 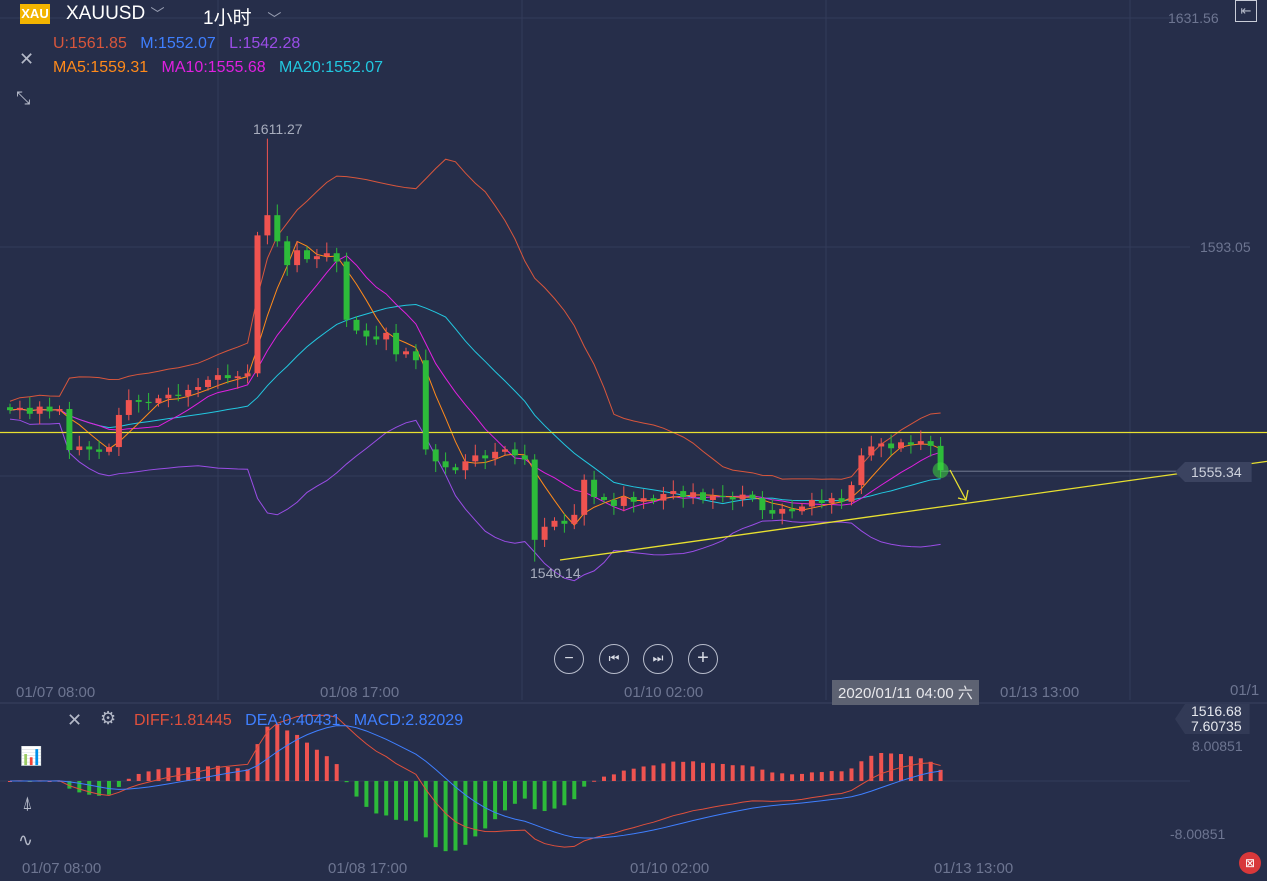 I want to click on interval-selector: 1小时 ﹀, so click(x=242, y=16).